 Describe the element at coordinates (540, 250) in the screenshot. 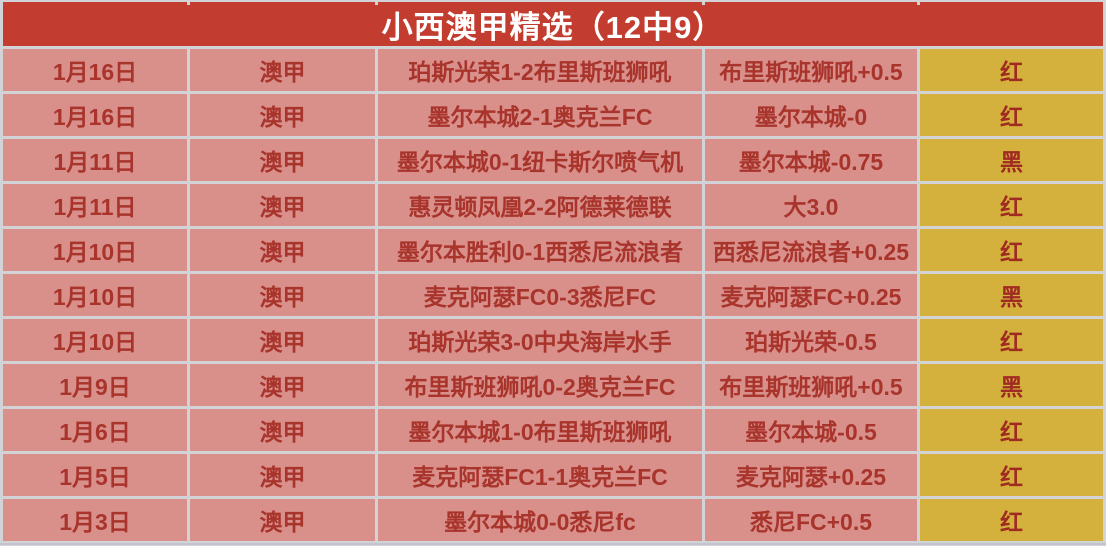

I see `cell-match: 墨尔本胜利0-1西悉尼流浪者` at that location.